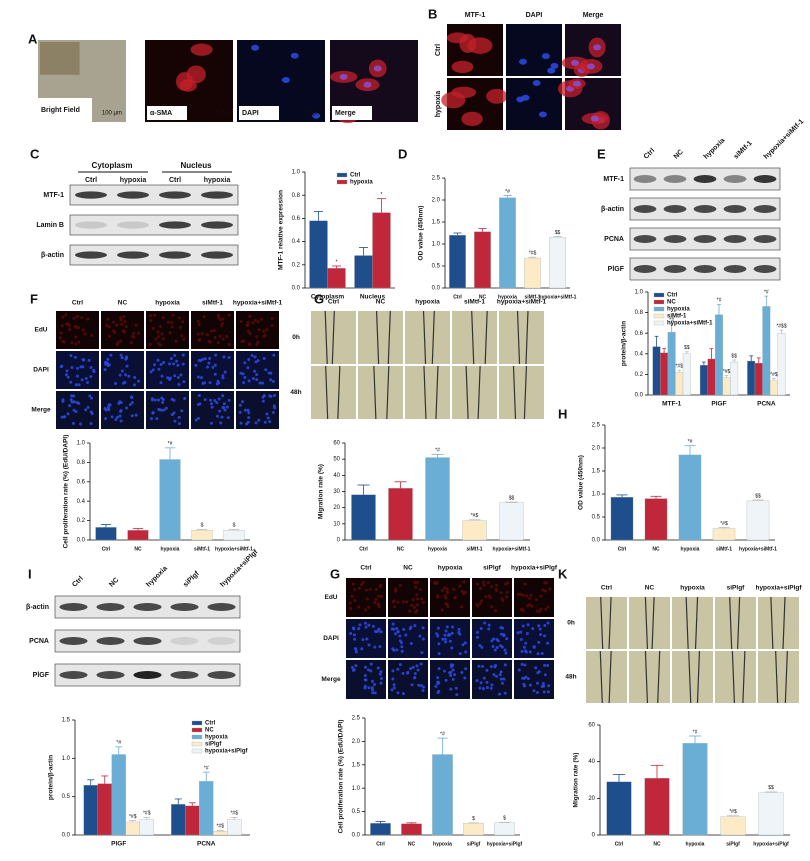  I want to click on scale-bar-label: 100 μm, so click(112, 114).